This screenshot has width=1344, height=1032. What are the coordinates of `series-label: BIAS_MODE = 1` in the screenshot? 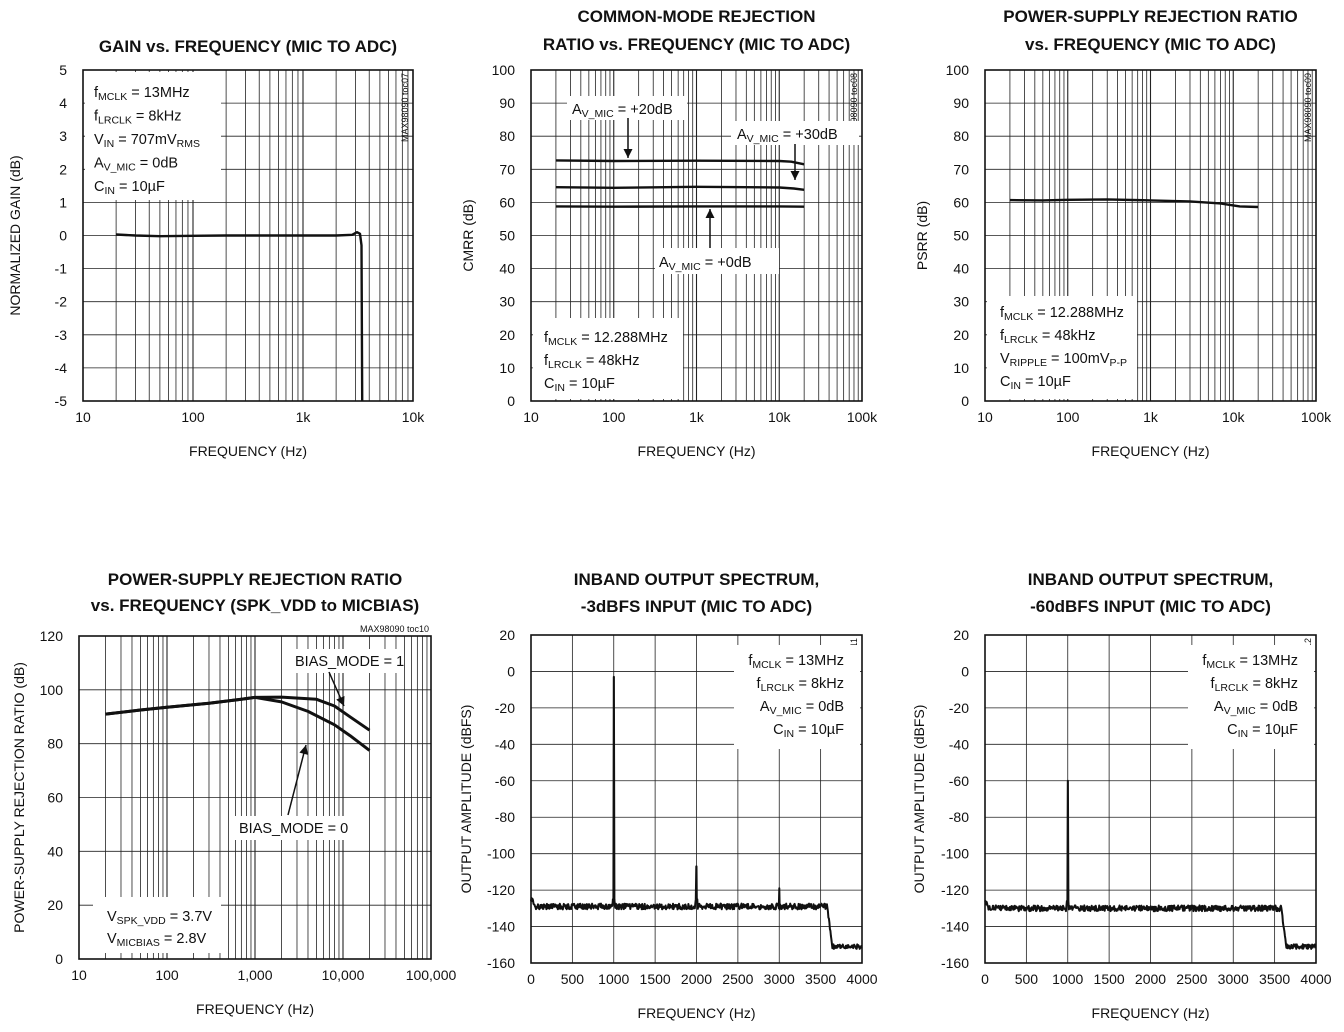 It's located at (349, 662).